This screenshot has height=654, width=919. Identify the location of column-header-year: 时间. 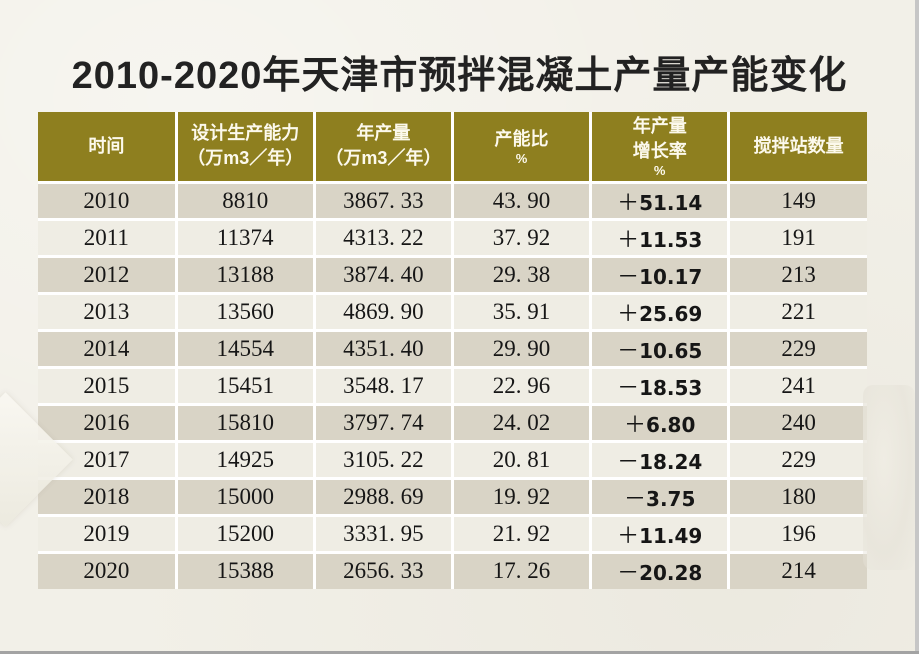
(108, 148).